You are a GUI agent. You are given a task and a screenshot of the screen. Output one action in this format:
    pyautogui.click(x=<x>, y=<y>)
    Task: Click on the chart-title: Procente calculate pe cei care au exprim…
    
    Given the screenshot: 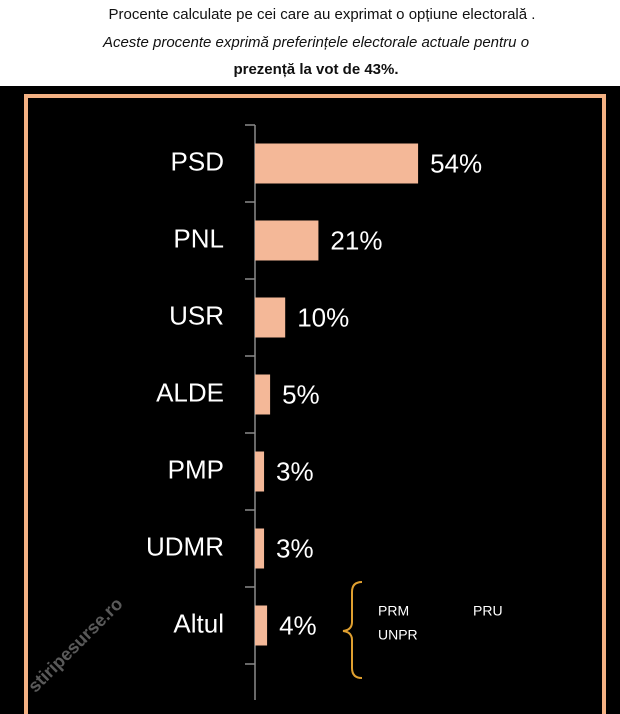 What is the action you would take?
    pyautogui.click(x=322, y=14)
    